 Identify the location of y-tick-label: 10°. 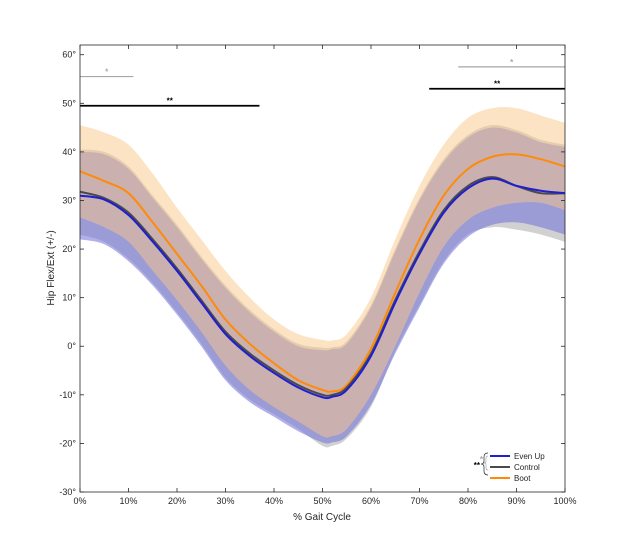
(69, 298).